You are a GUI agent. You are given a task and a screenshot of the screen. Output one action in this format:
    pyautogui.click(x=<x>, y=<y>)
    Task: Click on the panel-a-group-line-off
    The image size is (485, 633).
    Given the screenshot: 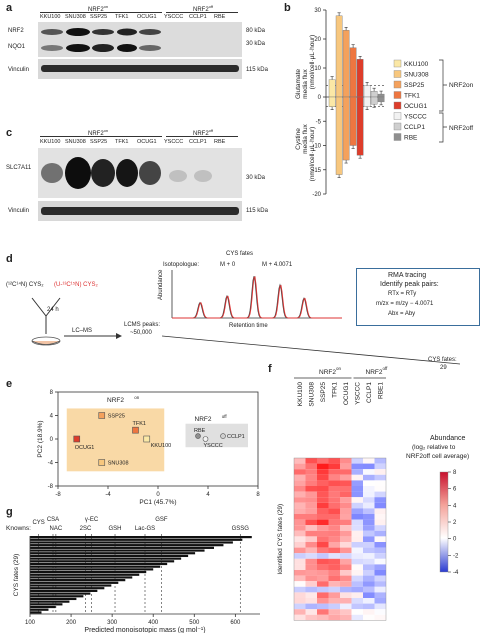 What is the action you would take?
    pyautogui.click(x=202, y=12)
    